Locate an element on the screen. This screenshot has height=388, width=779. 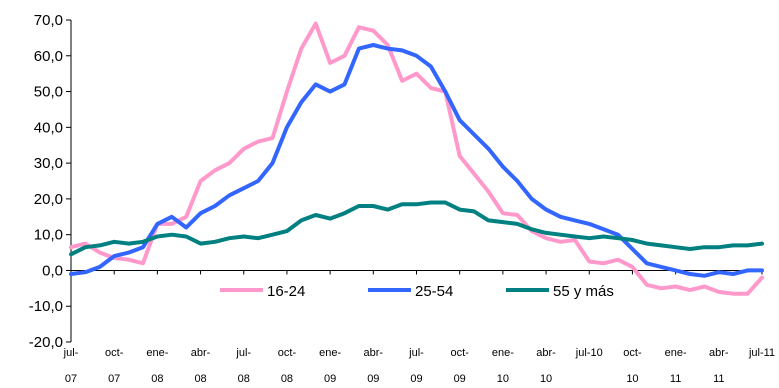
y-tick-label: -10,0 is located at coordinates (46, 306).